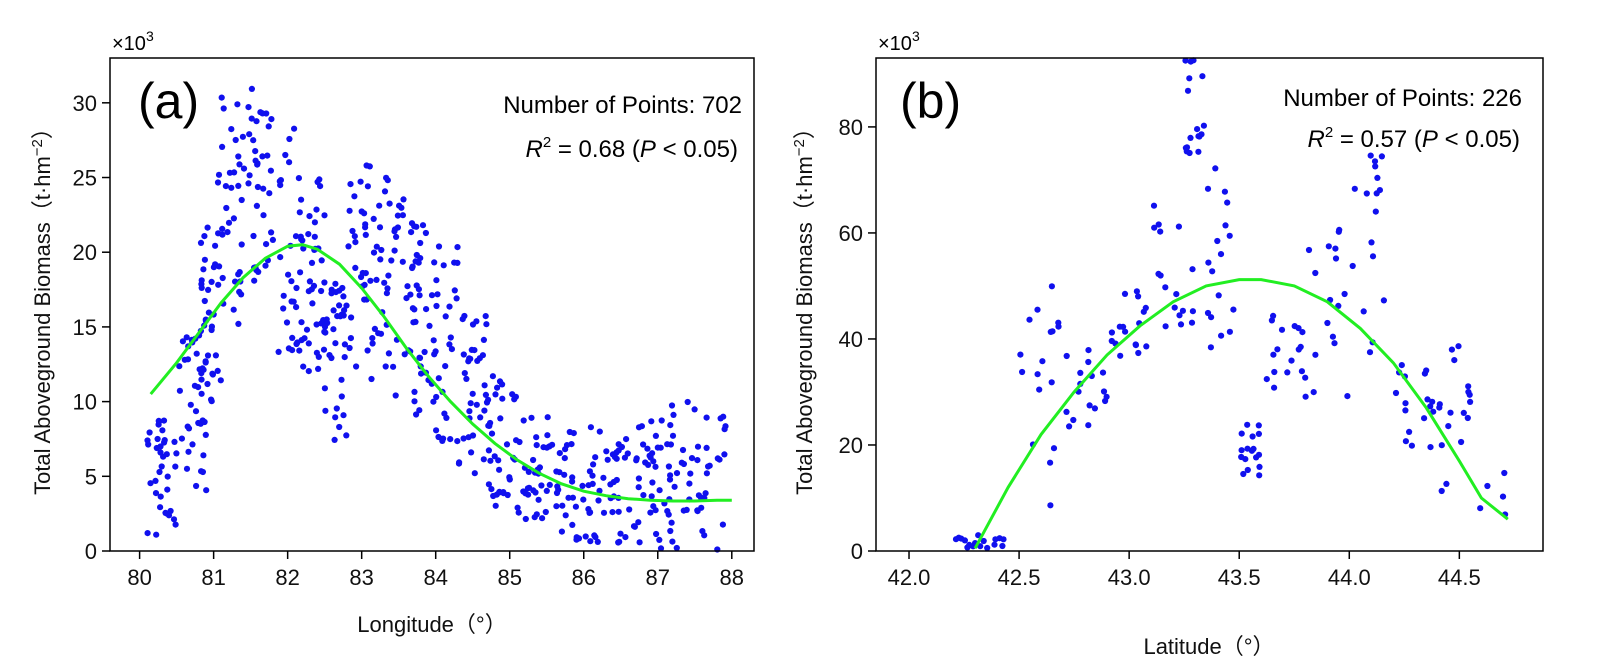 The height and width of the screenshot is (663, 1597). I want to click on x-axis-title-b: Latitude（°）, so click(1208, 646).